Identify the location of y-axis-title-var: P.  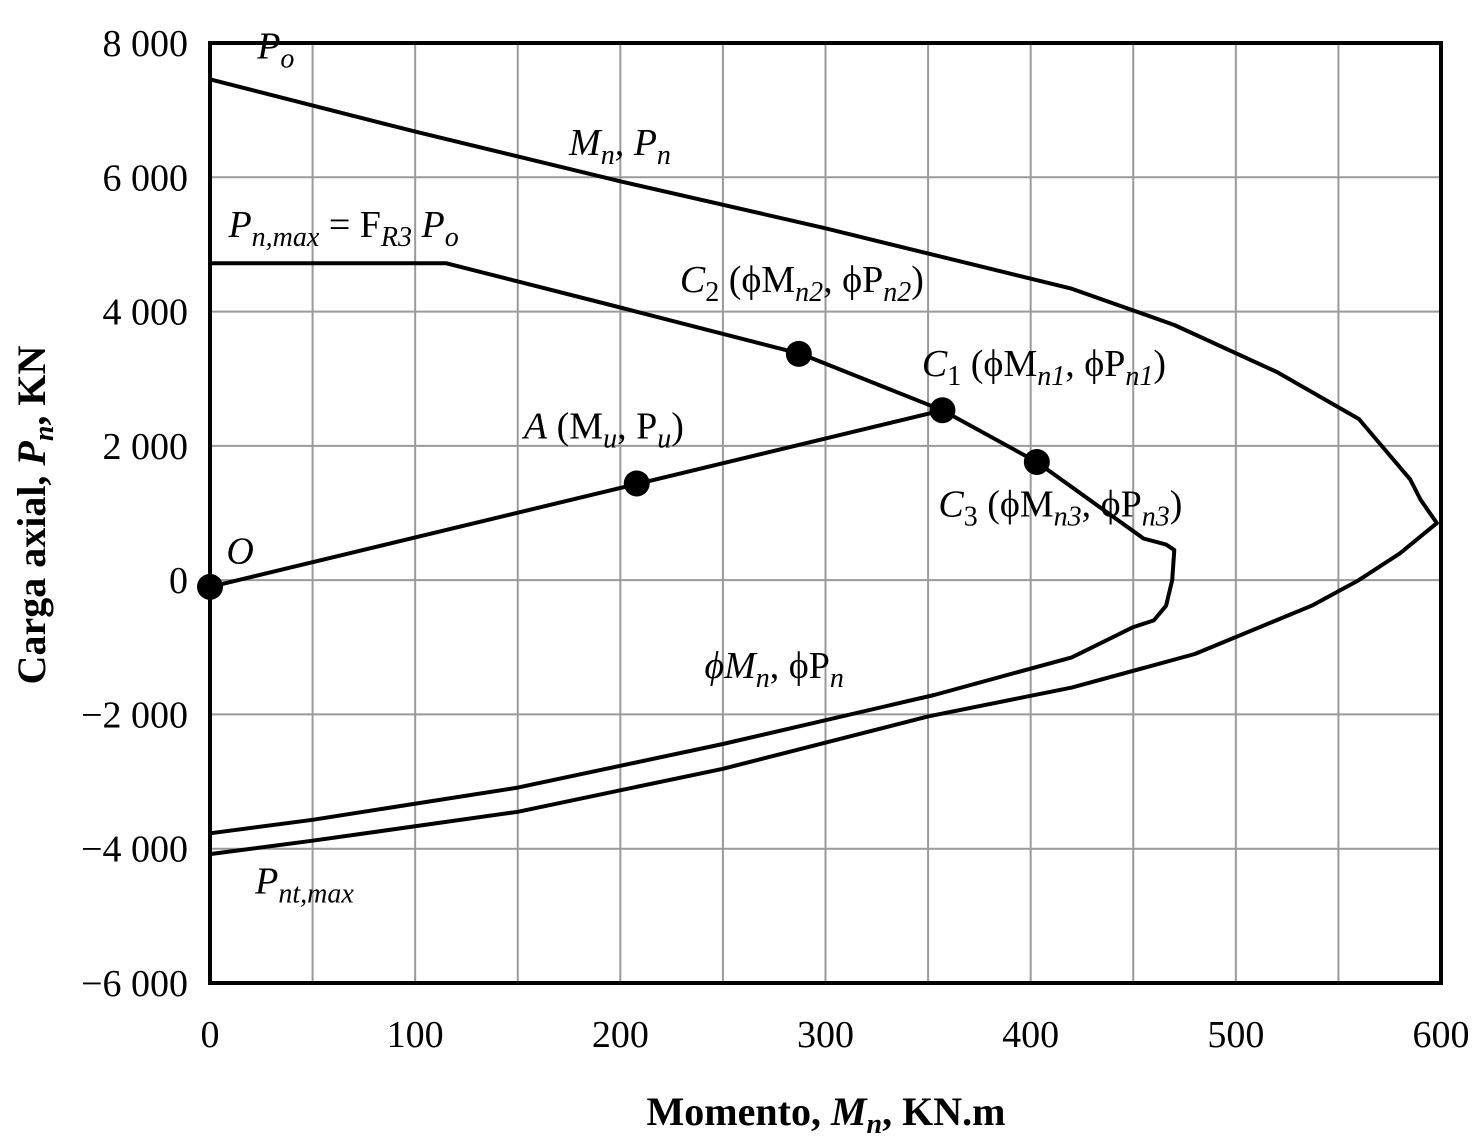
(31, 454).